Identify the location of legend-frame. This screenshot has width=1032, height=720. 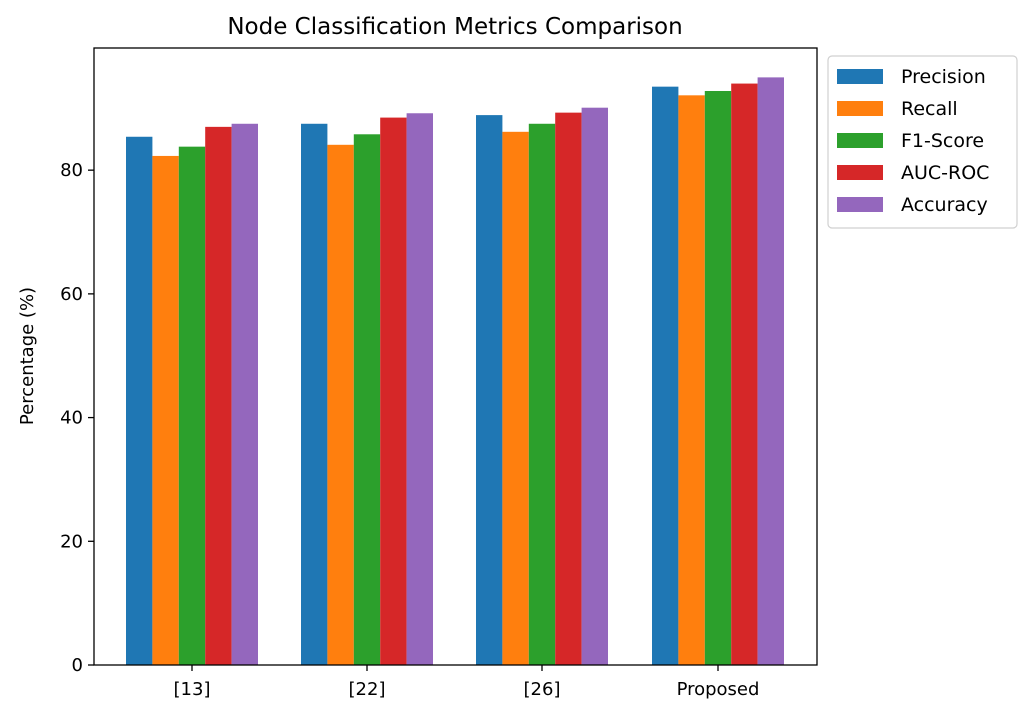
(922, 142).